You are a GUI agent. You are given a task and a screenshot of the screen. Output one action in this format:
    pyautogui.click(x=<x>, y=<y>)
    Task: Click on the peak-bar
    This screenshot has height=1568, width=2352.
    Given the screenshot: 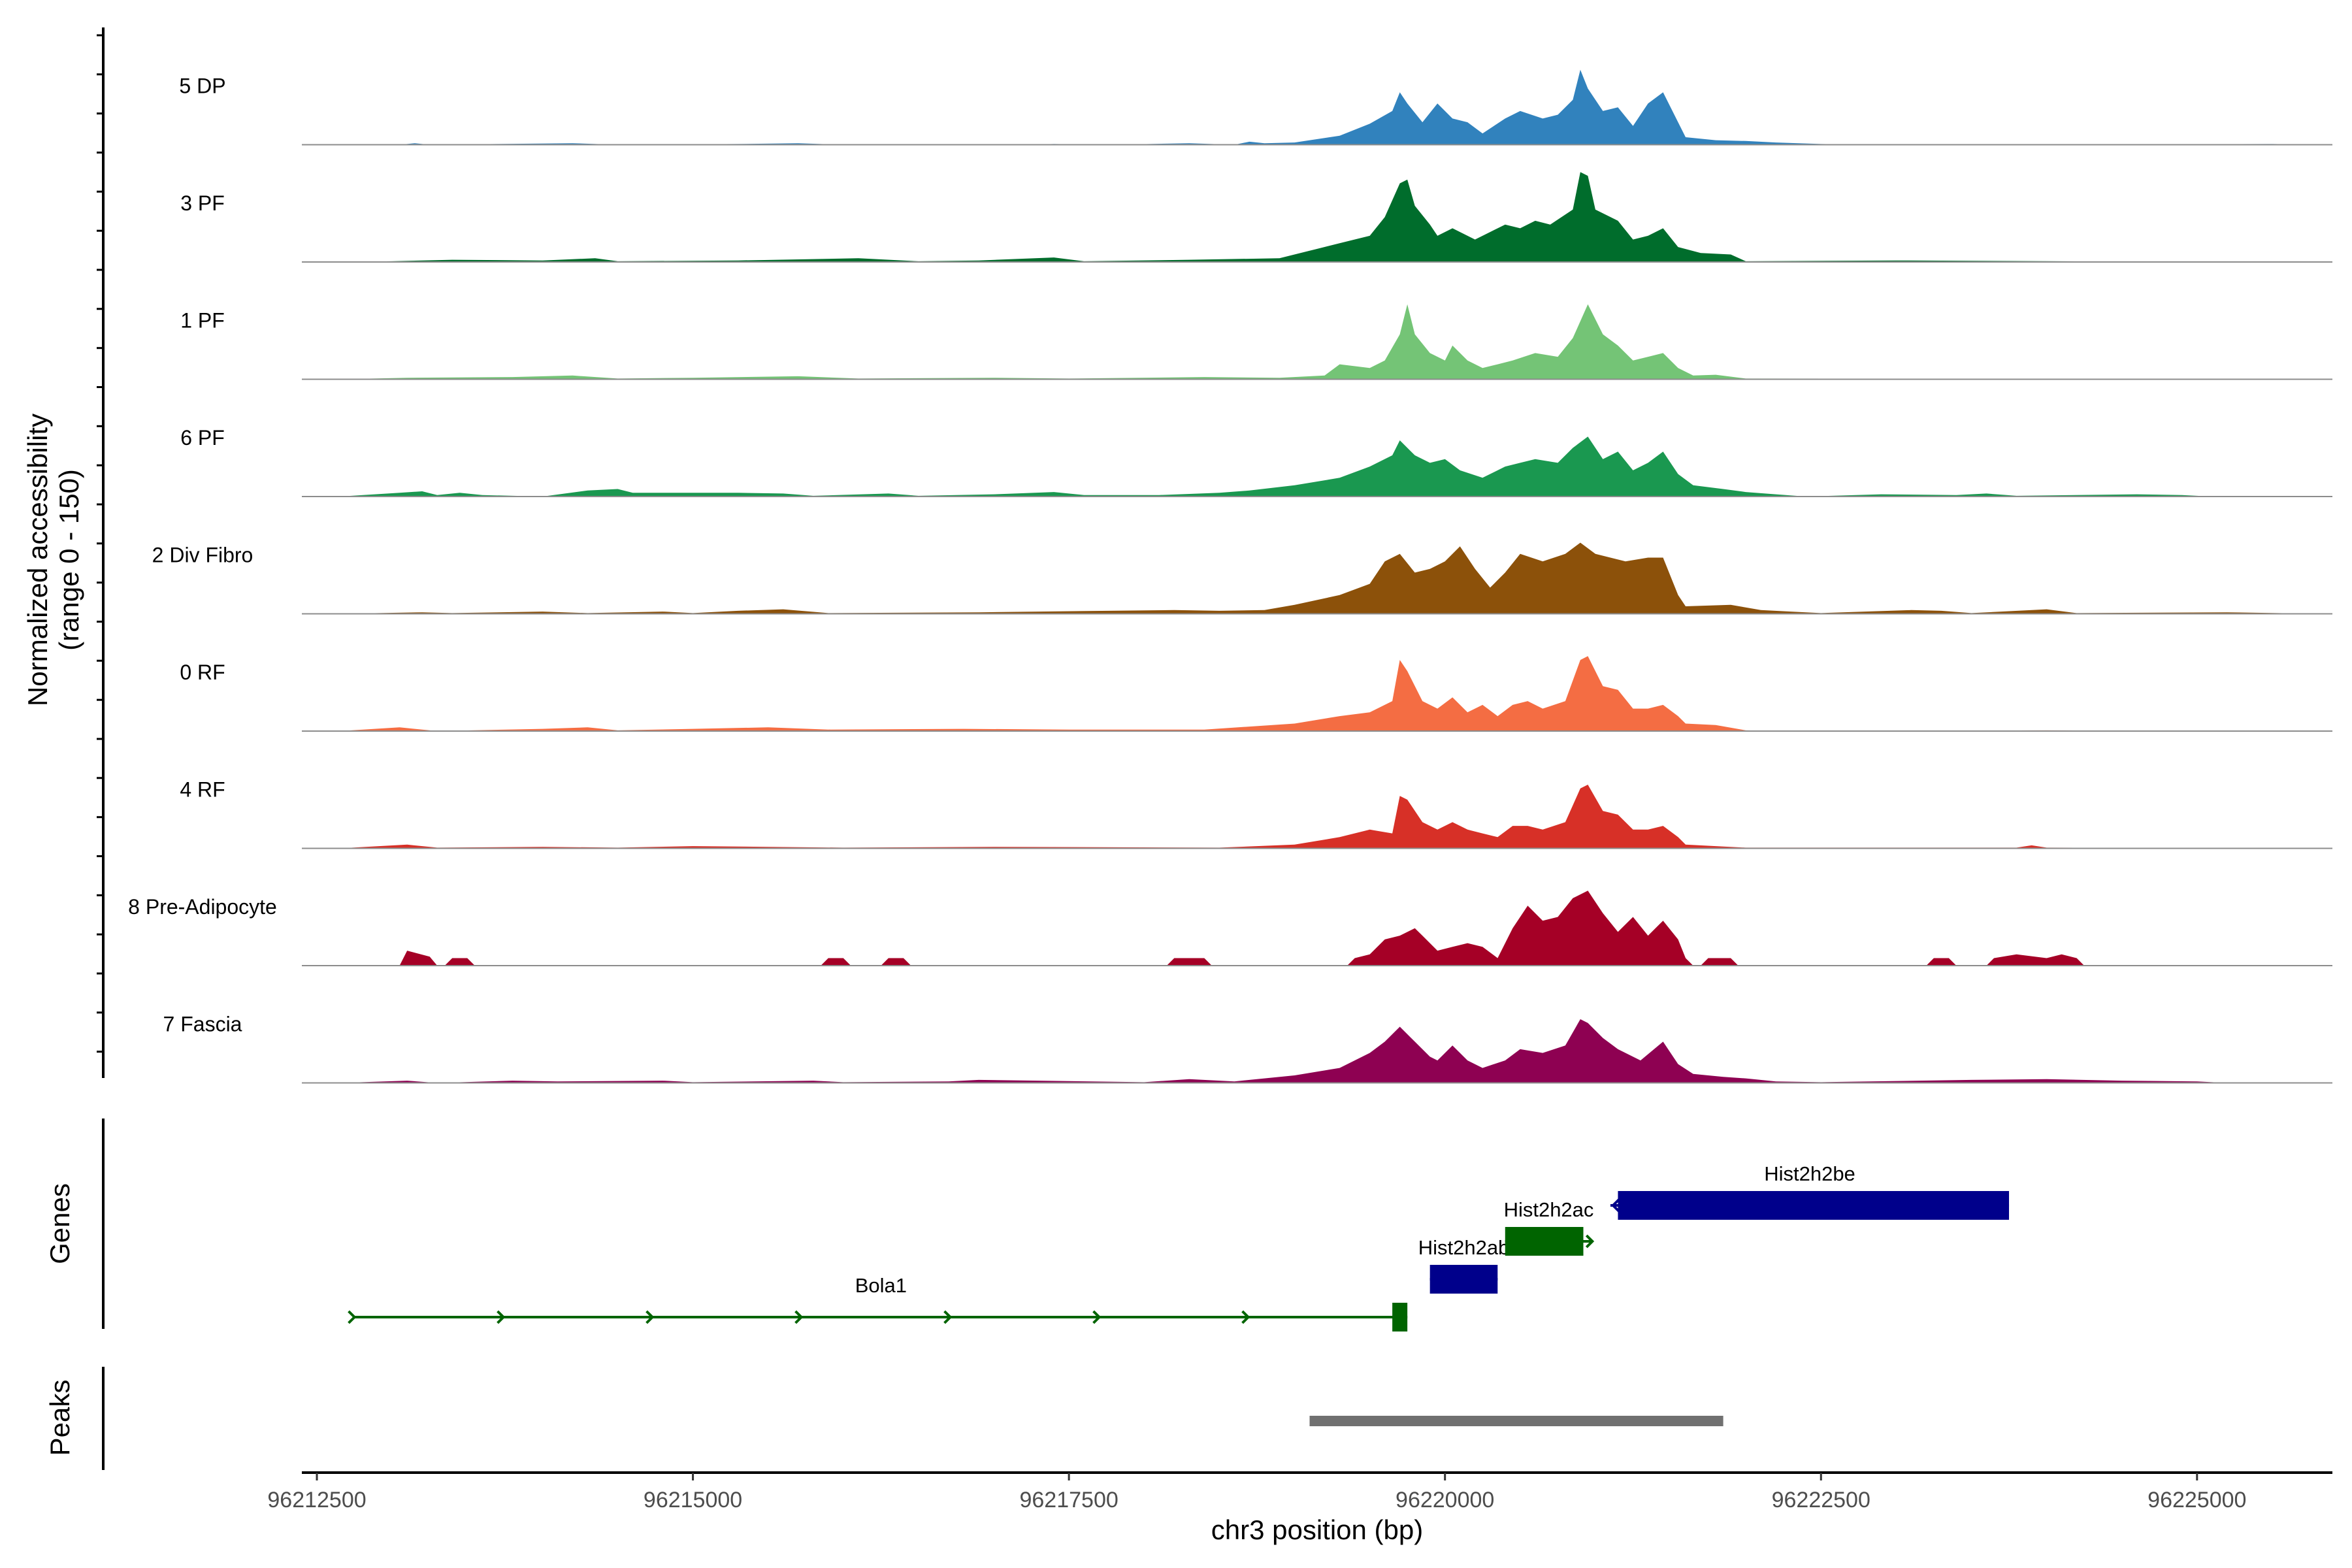 What is the action you would take?
    pyautogui.click(x=1516, y=1421)
    